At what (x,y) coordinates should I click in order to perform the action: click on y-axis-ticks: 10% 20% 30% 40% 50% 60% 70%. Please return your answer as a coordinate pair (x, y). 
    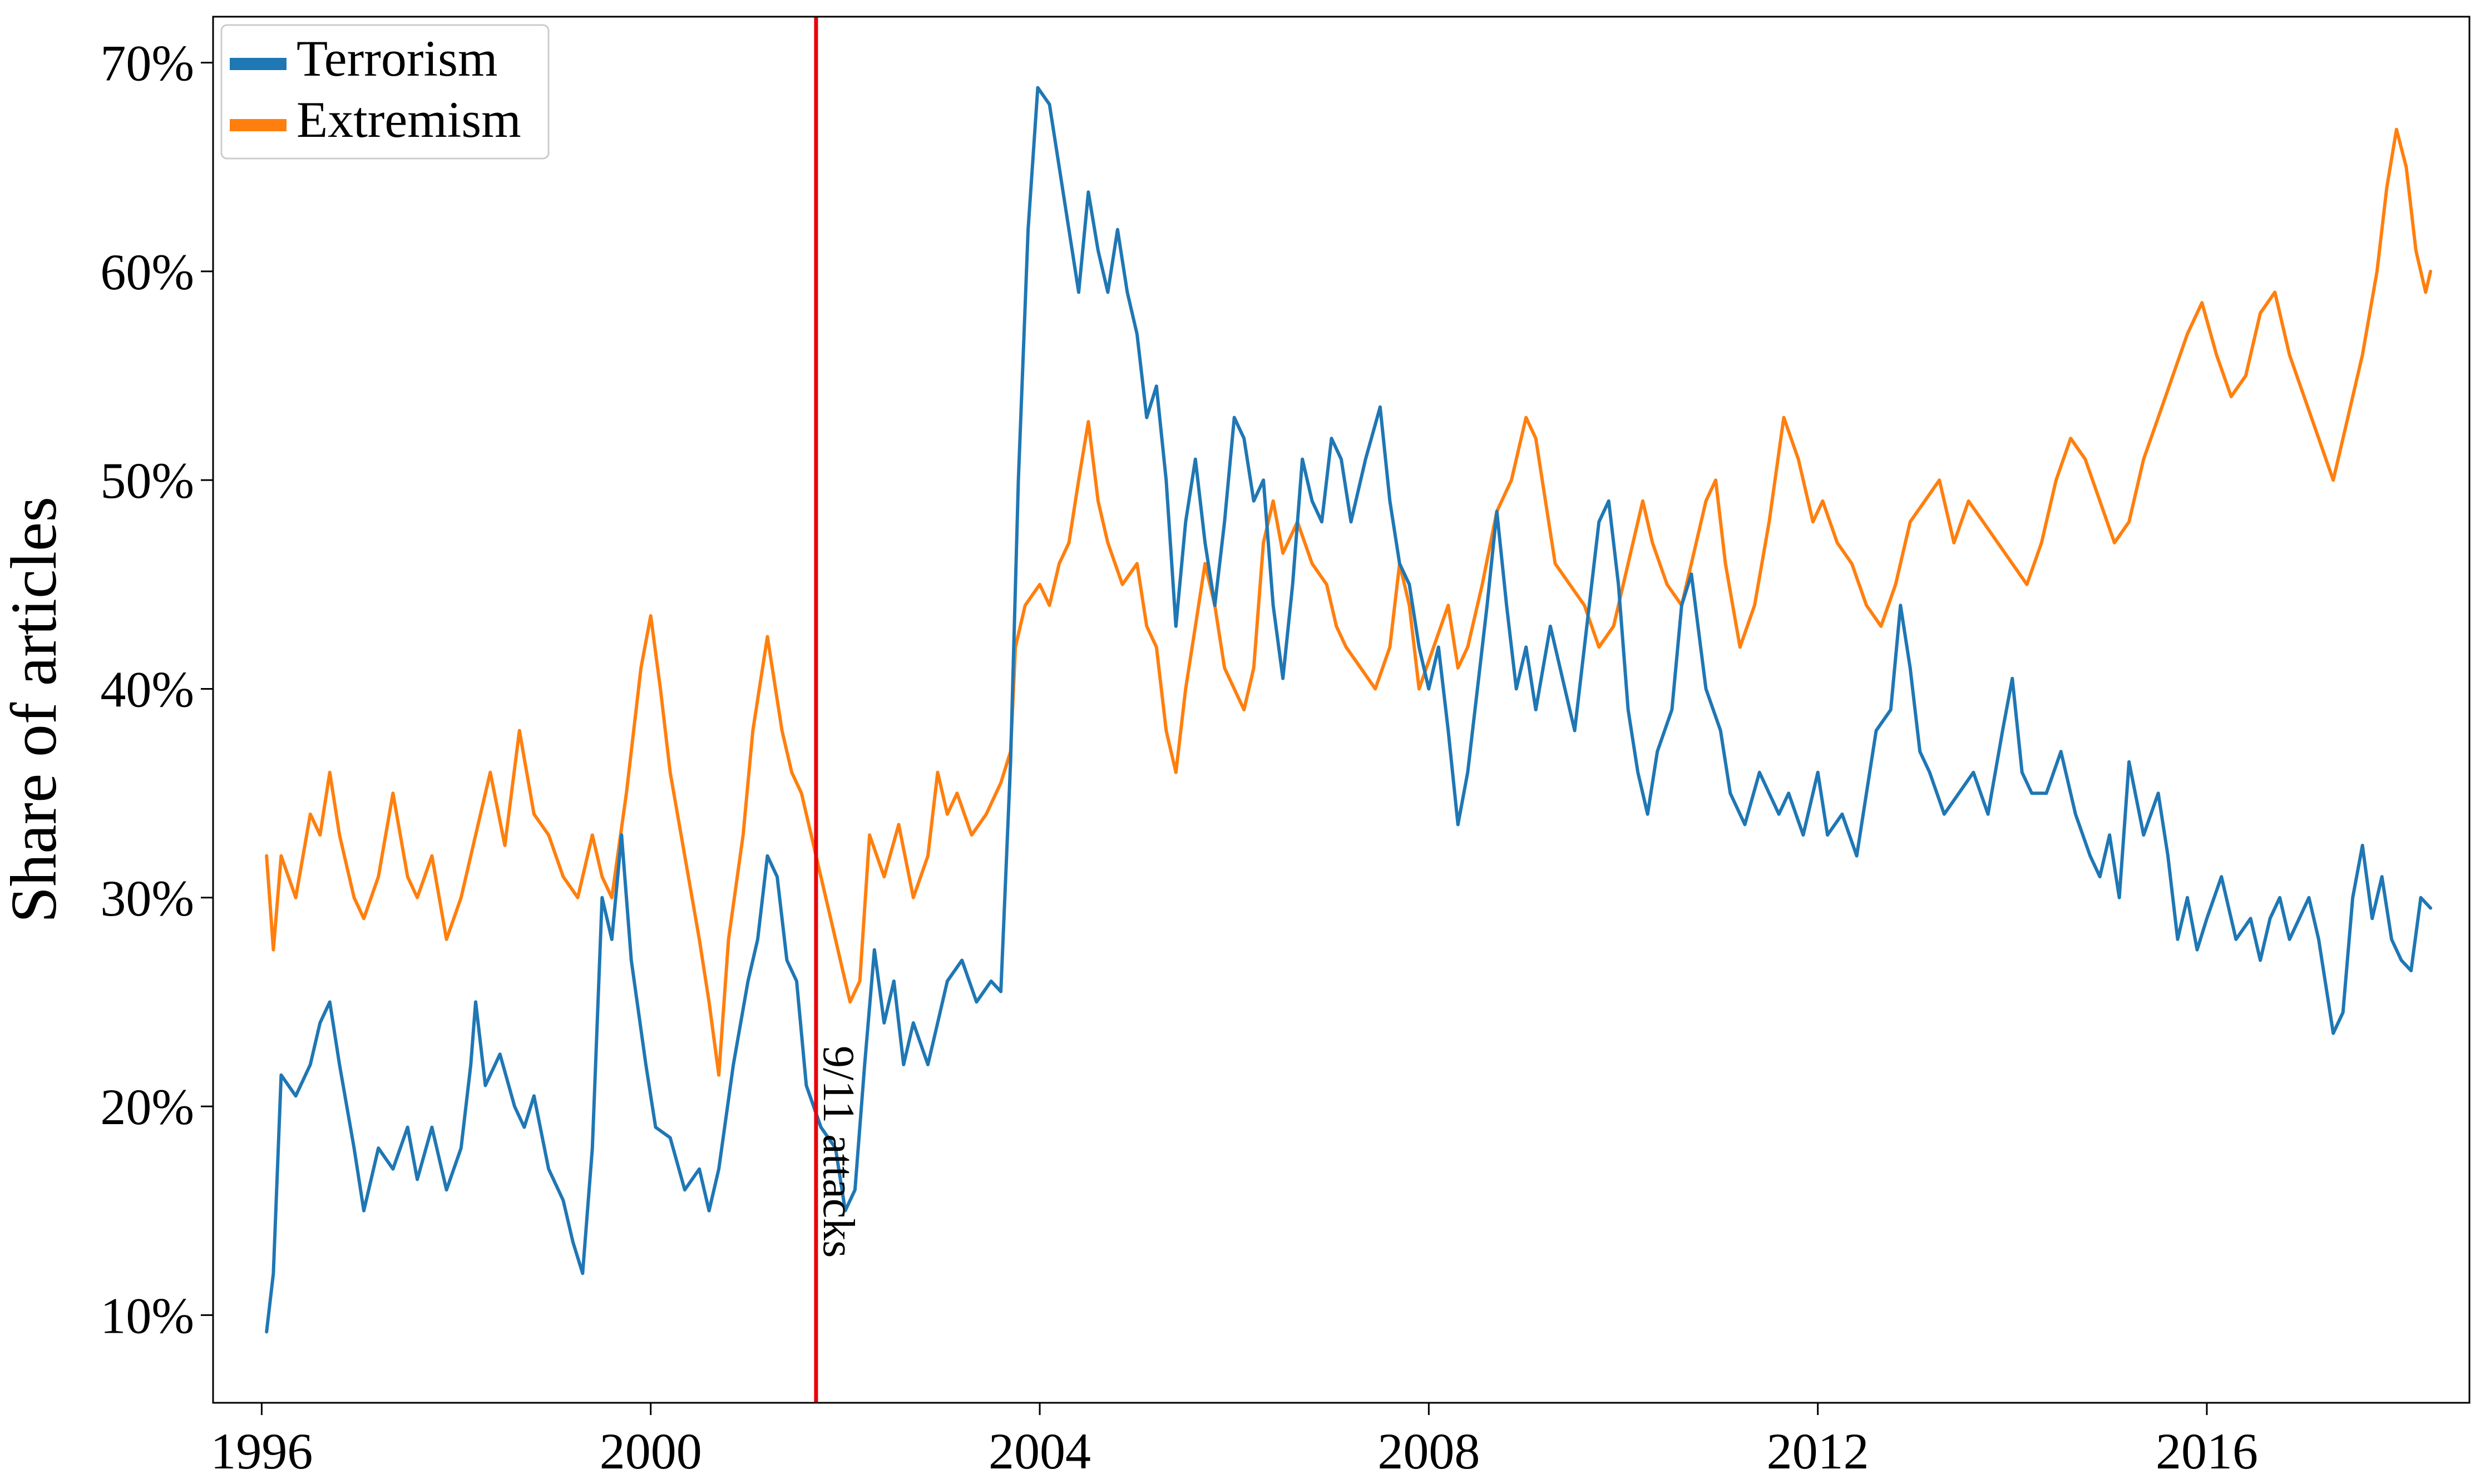
    Looking at the image, I should click on (157, 690).